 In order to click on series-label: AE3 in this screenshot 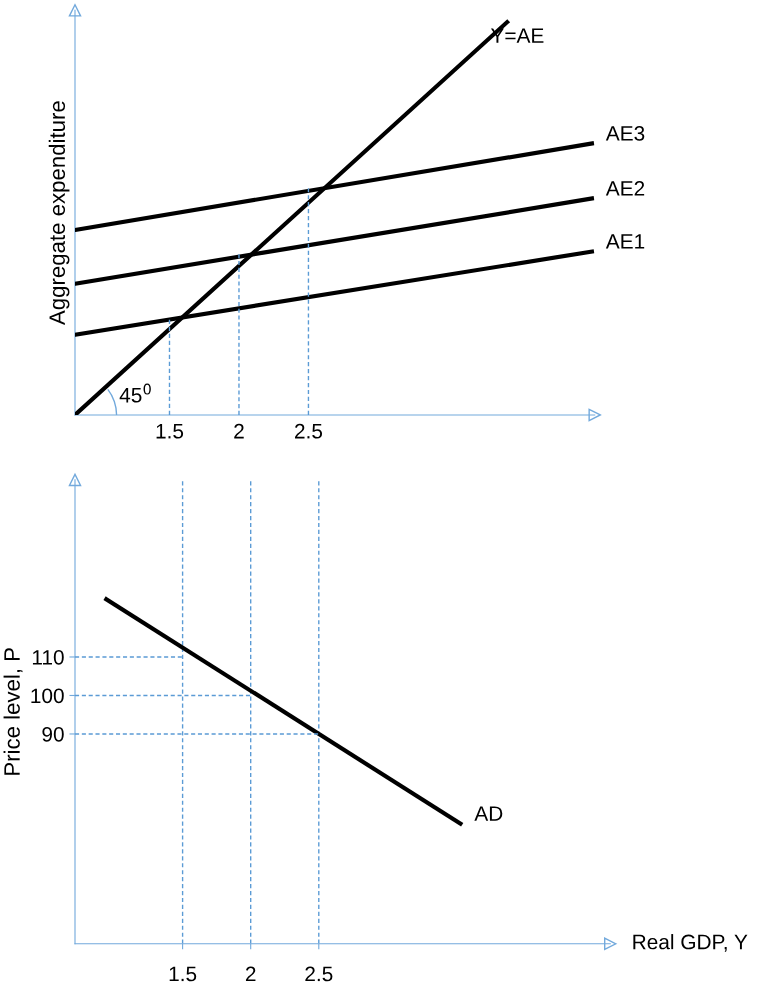, I will do `click(625, 133)`.